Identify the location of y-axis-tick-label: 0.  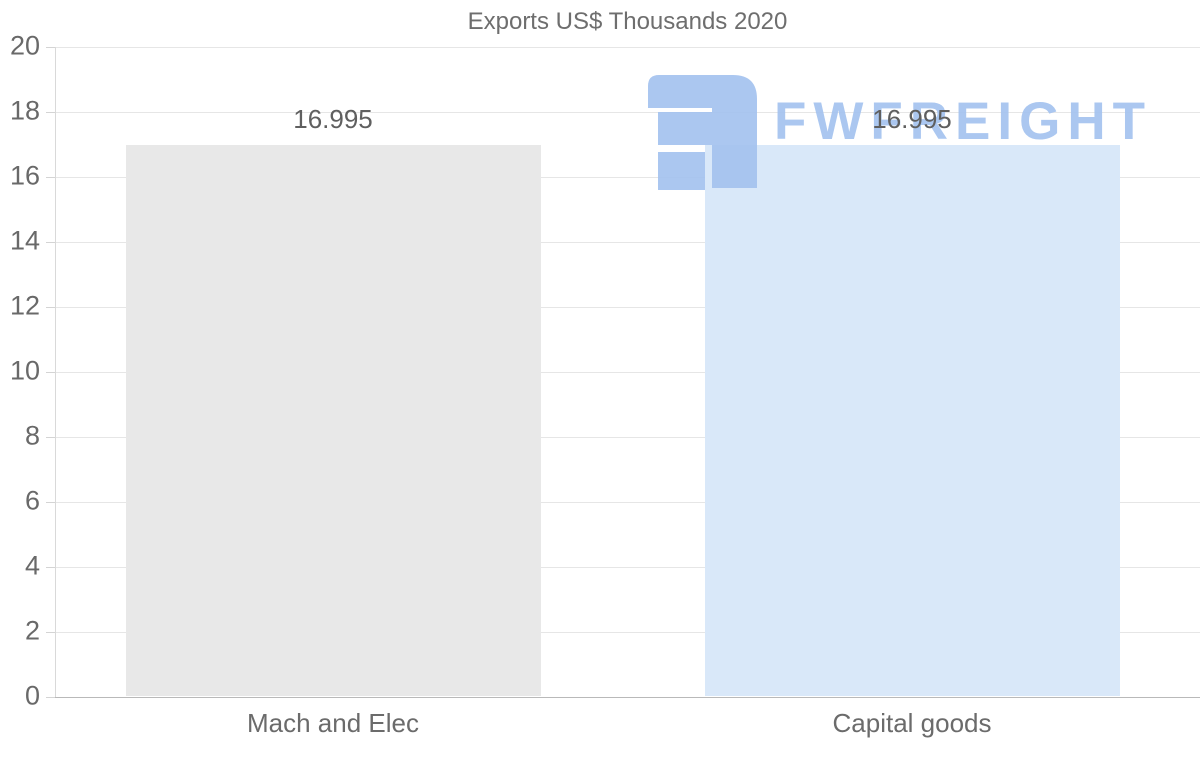
(32, 695).